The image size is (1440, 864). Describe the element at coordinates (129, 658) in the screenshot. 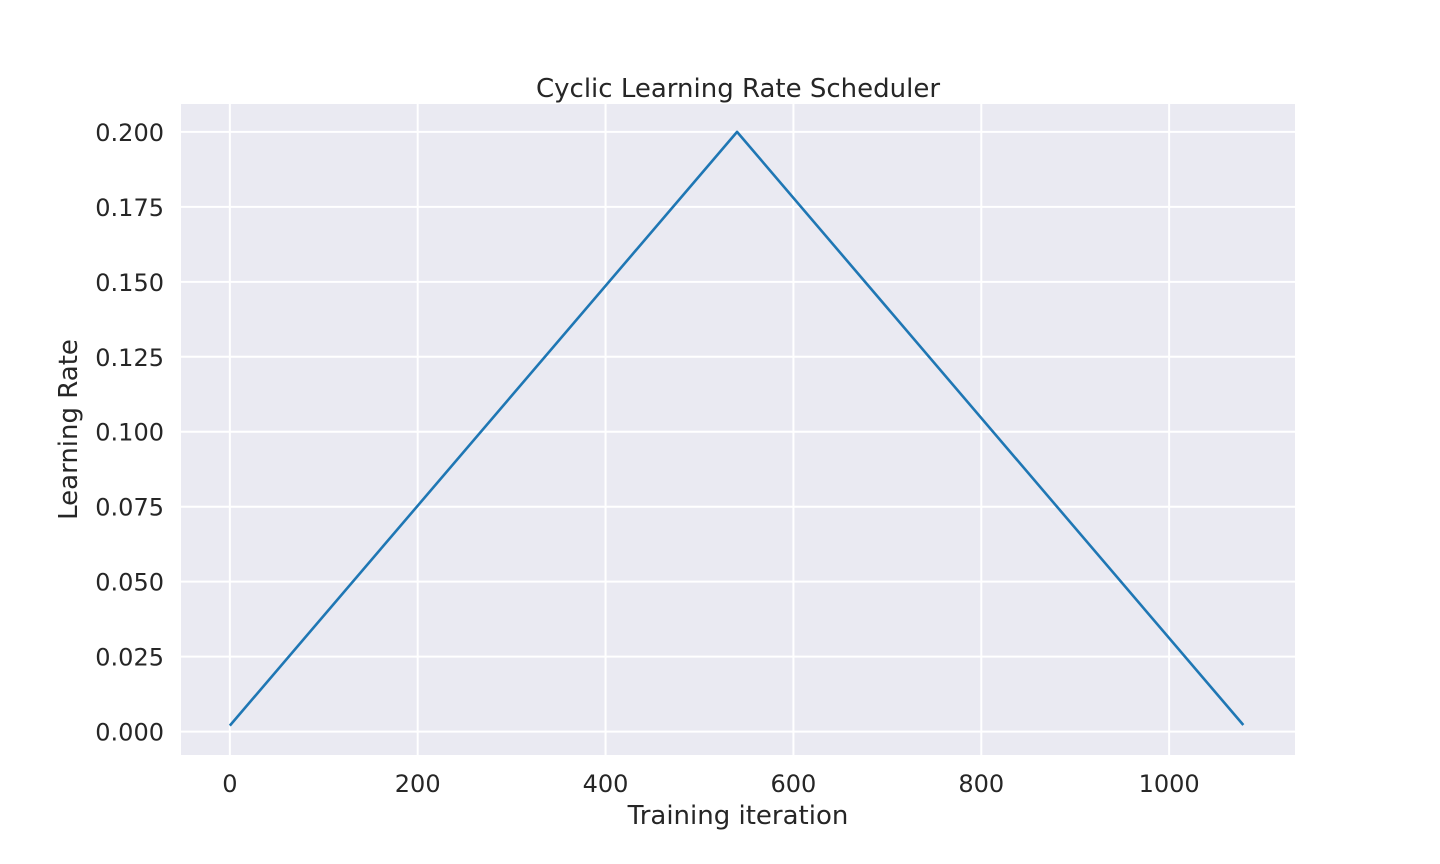

I see `y-tick-label: 0.025` at that location.